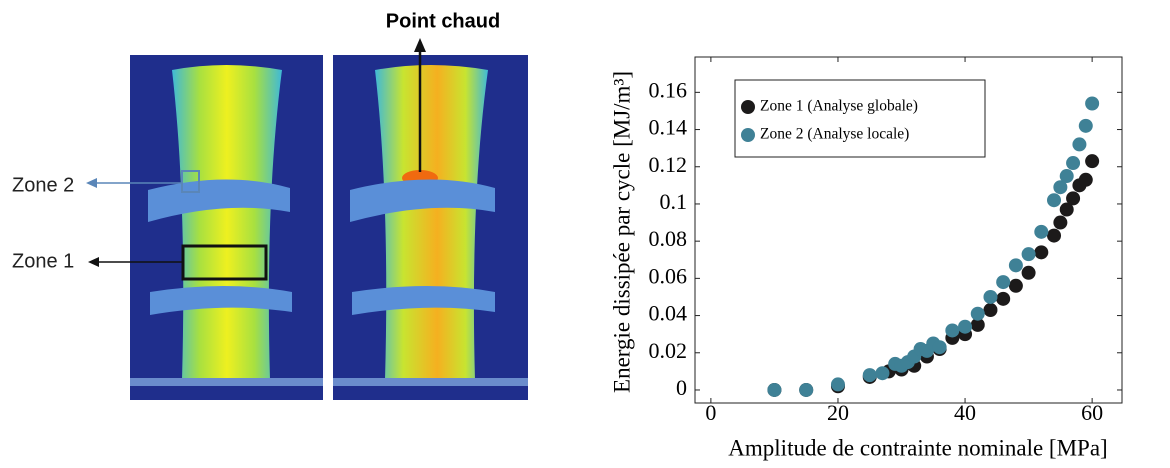 This screenshot has height=468, width=1170. Describe the element at coordinates (668, 89) in the screenshot. I see `y-tick-label: 0.16` at that location.